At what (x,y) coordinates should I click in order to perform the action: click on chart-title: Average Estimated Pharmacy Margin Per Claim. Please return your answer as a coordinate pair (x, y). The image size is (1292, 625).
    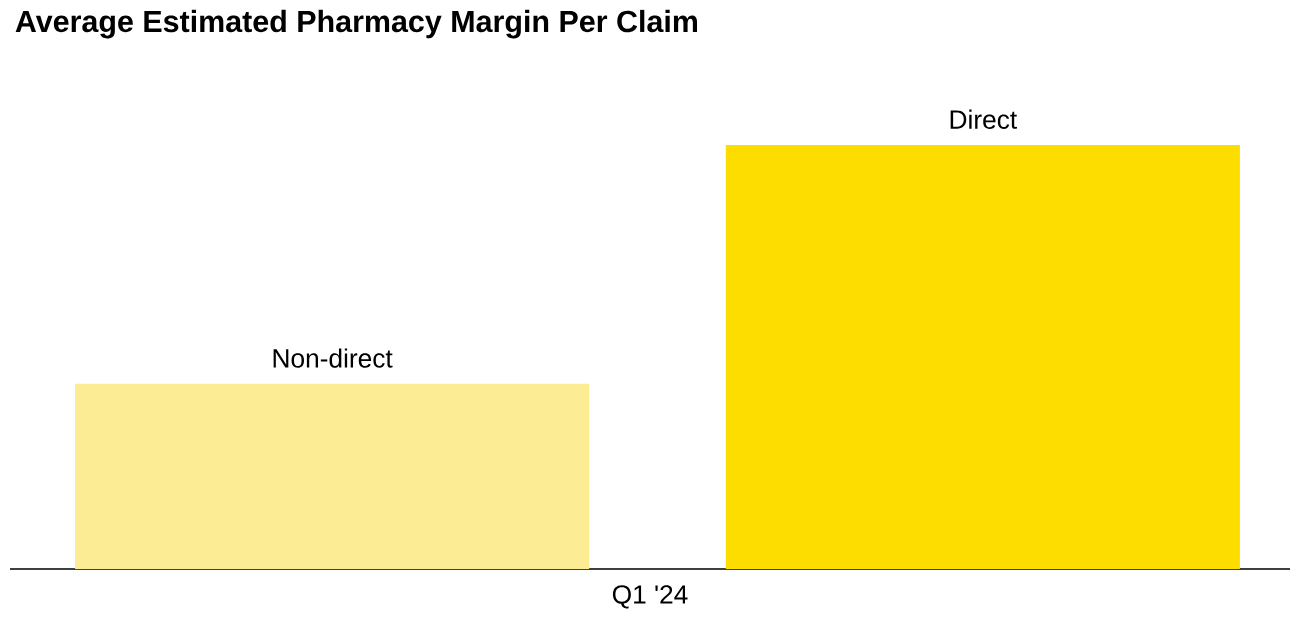
    Looking at the image, I should click on (356, 24).